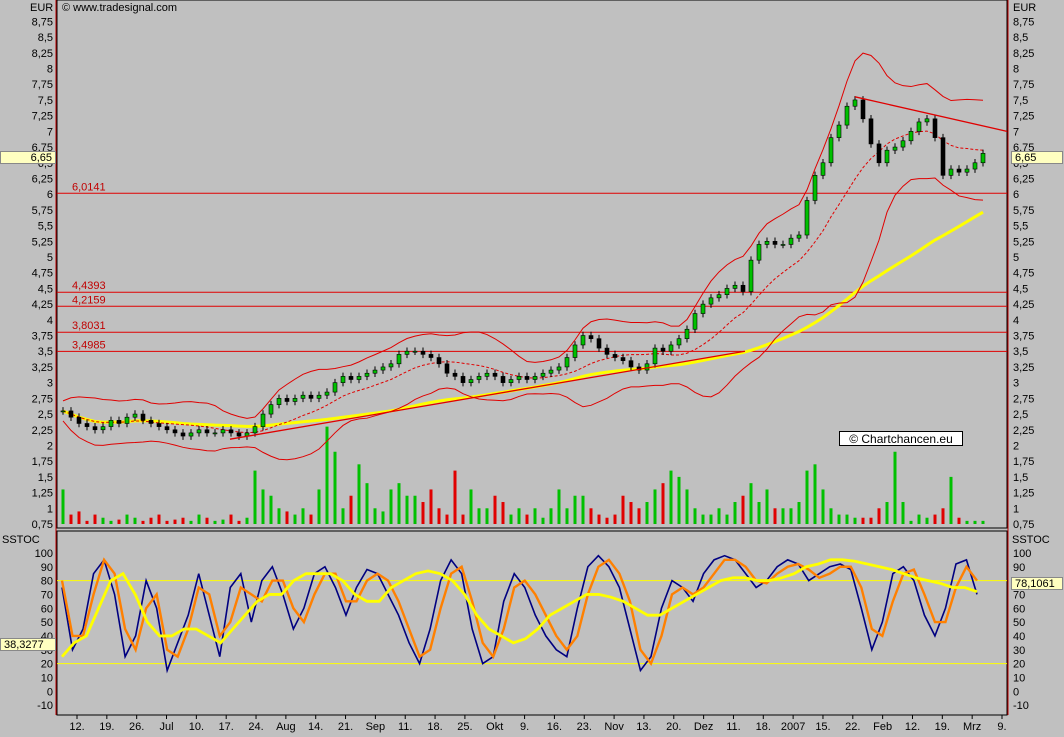 The height and width of the screenshot is (737, 1064). I want to click on level-label: 3,4985, so click(89, 345).